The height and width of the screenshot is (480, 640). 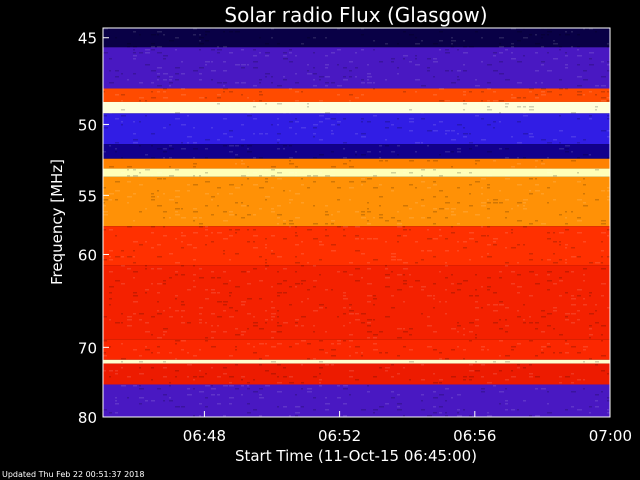 What do you see at coordinates (356, 456) in the screenshot?
I see `x-axis-label: Start Time (11-Oct-15 06:45:00)` at bounding box center [356, 456].